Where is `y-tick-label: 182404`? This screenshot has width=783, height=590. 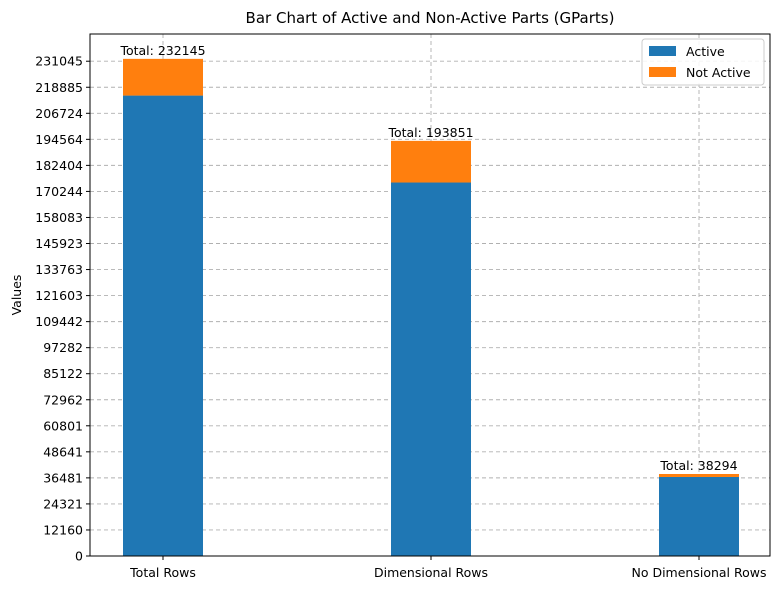
y-tick-label: 182404 is located at coordinates (59, 165).